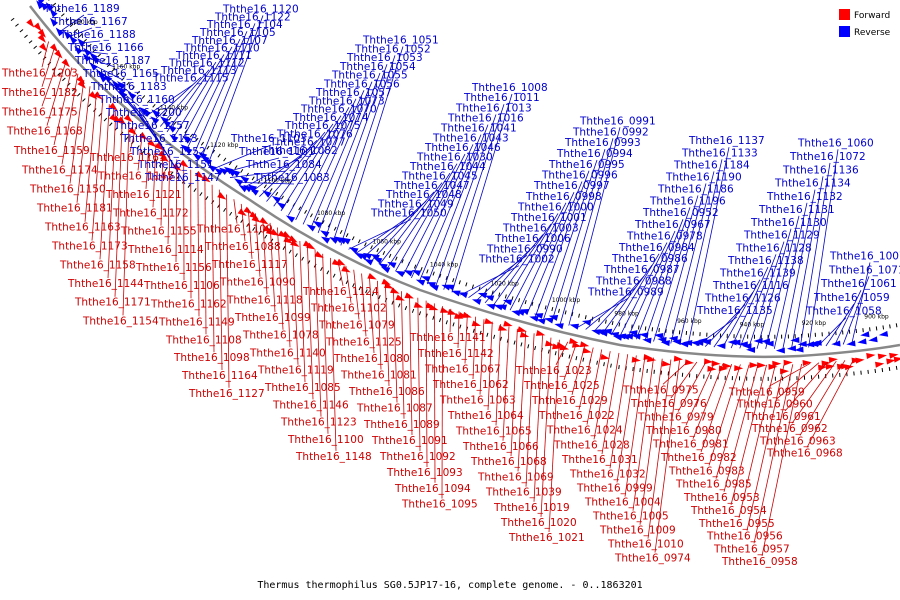 This screenshot has width=900, height=600. Describe the element at coordinates (591, 445) in the screenshot. I see `forward-gene-label: Ththe16_1028` at that location.